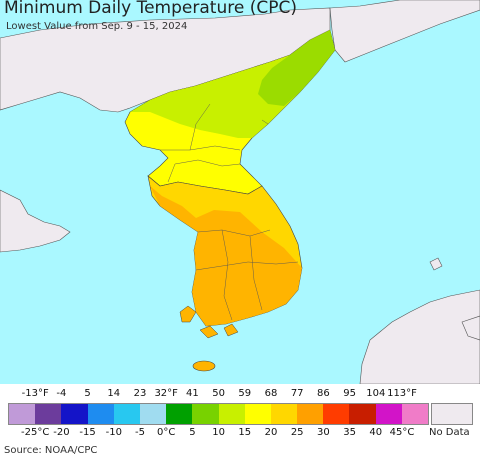  I want to click on celsius-label: 0°C, so click(166, 432).